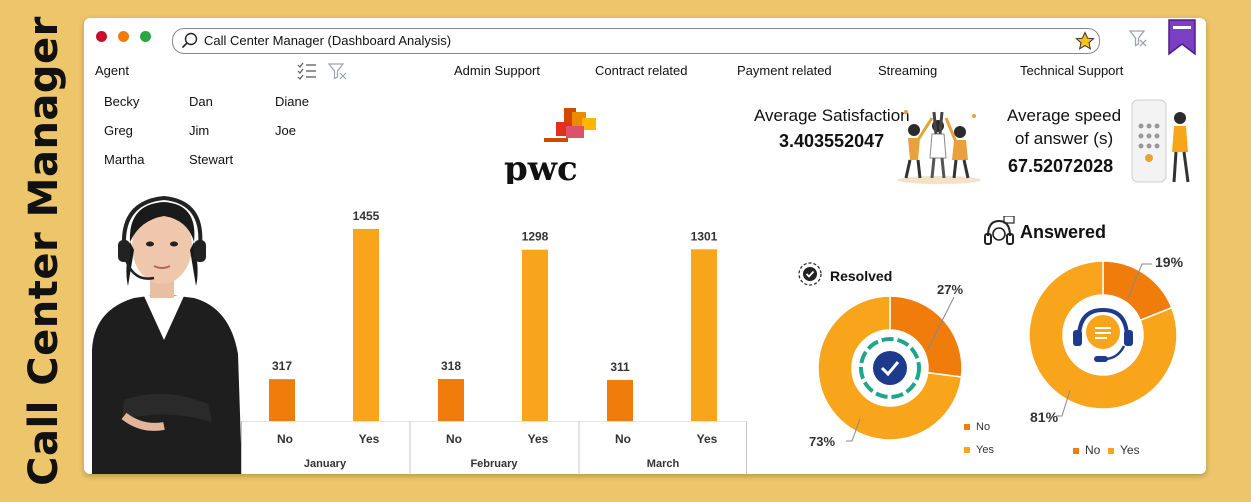 The image size is (1251, 502). I want to click on bar-chart-axis-lines, so click(494, 447).